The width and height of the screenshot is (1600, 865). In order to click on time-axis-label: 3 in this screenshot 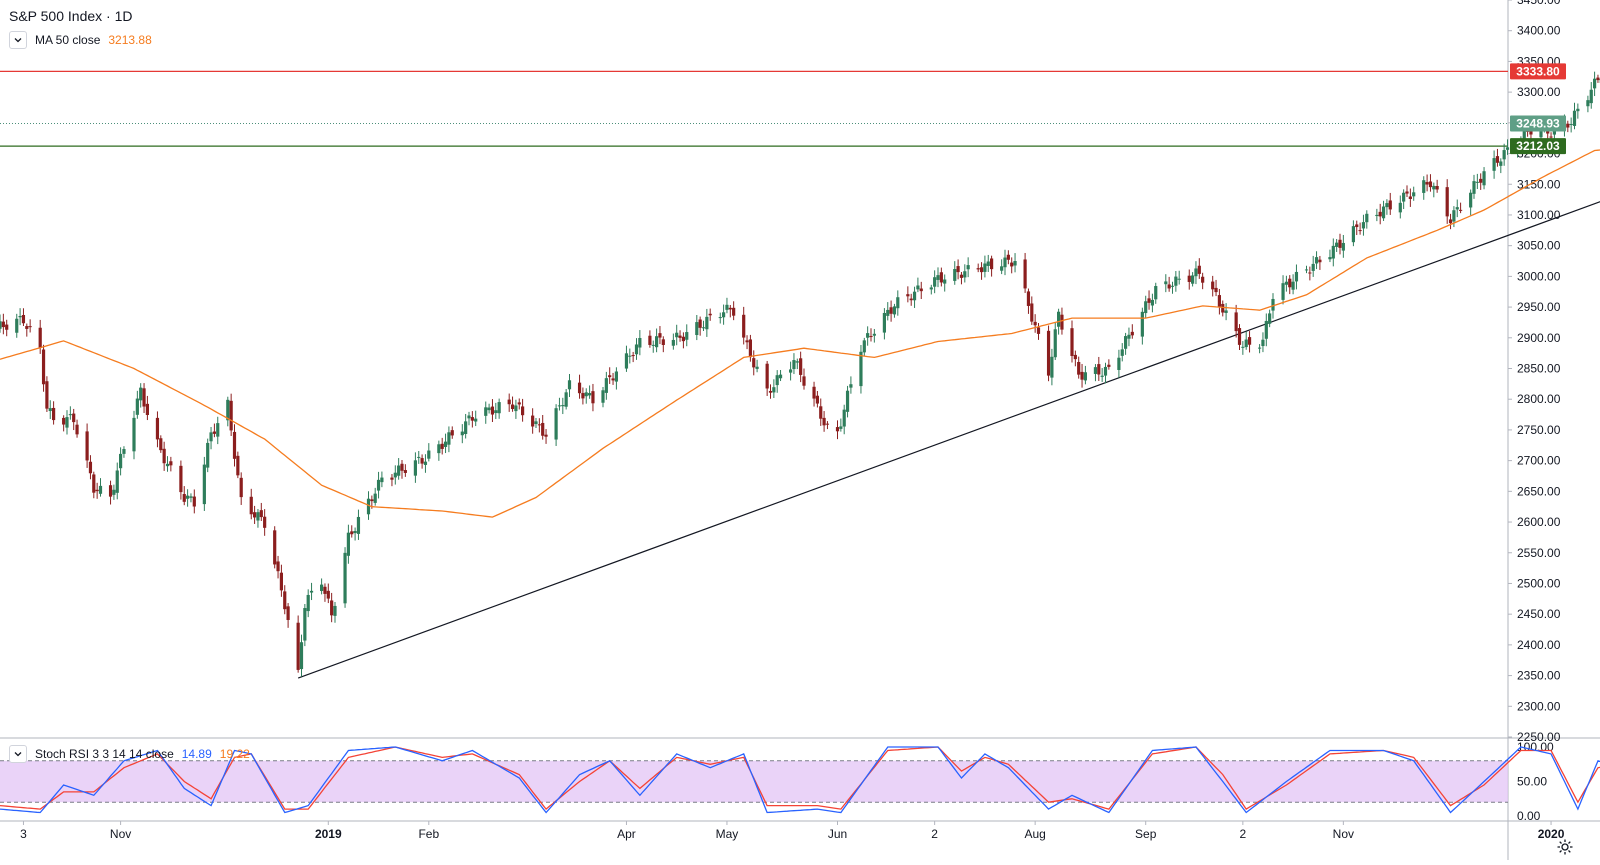, I will do `click(23, 834)`.